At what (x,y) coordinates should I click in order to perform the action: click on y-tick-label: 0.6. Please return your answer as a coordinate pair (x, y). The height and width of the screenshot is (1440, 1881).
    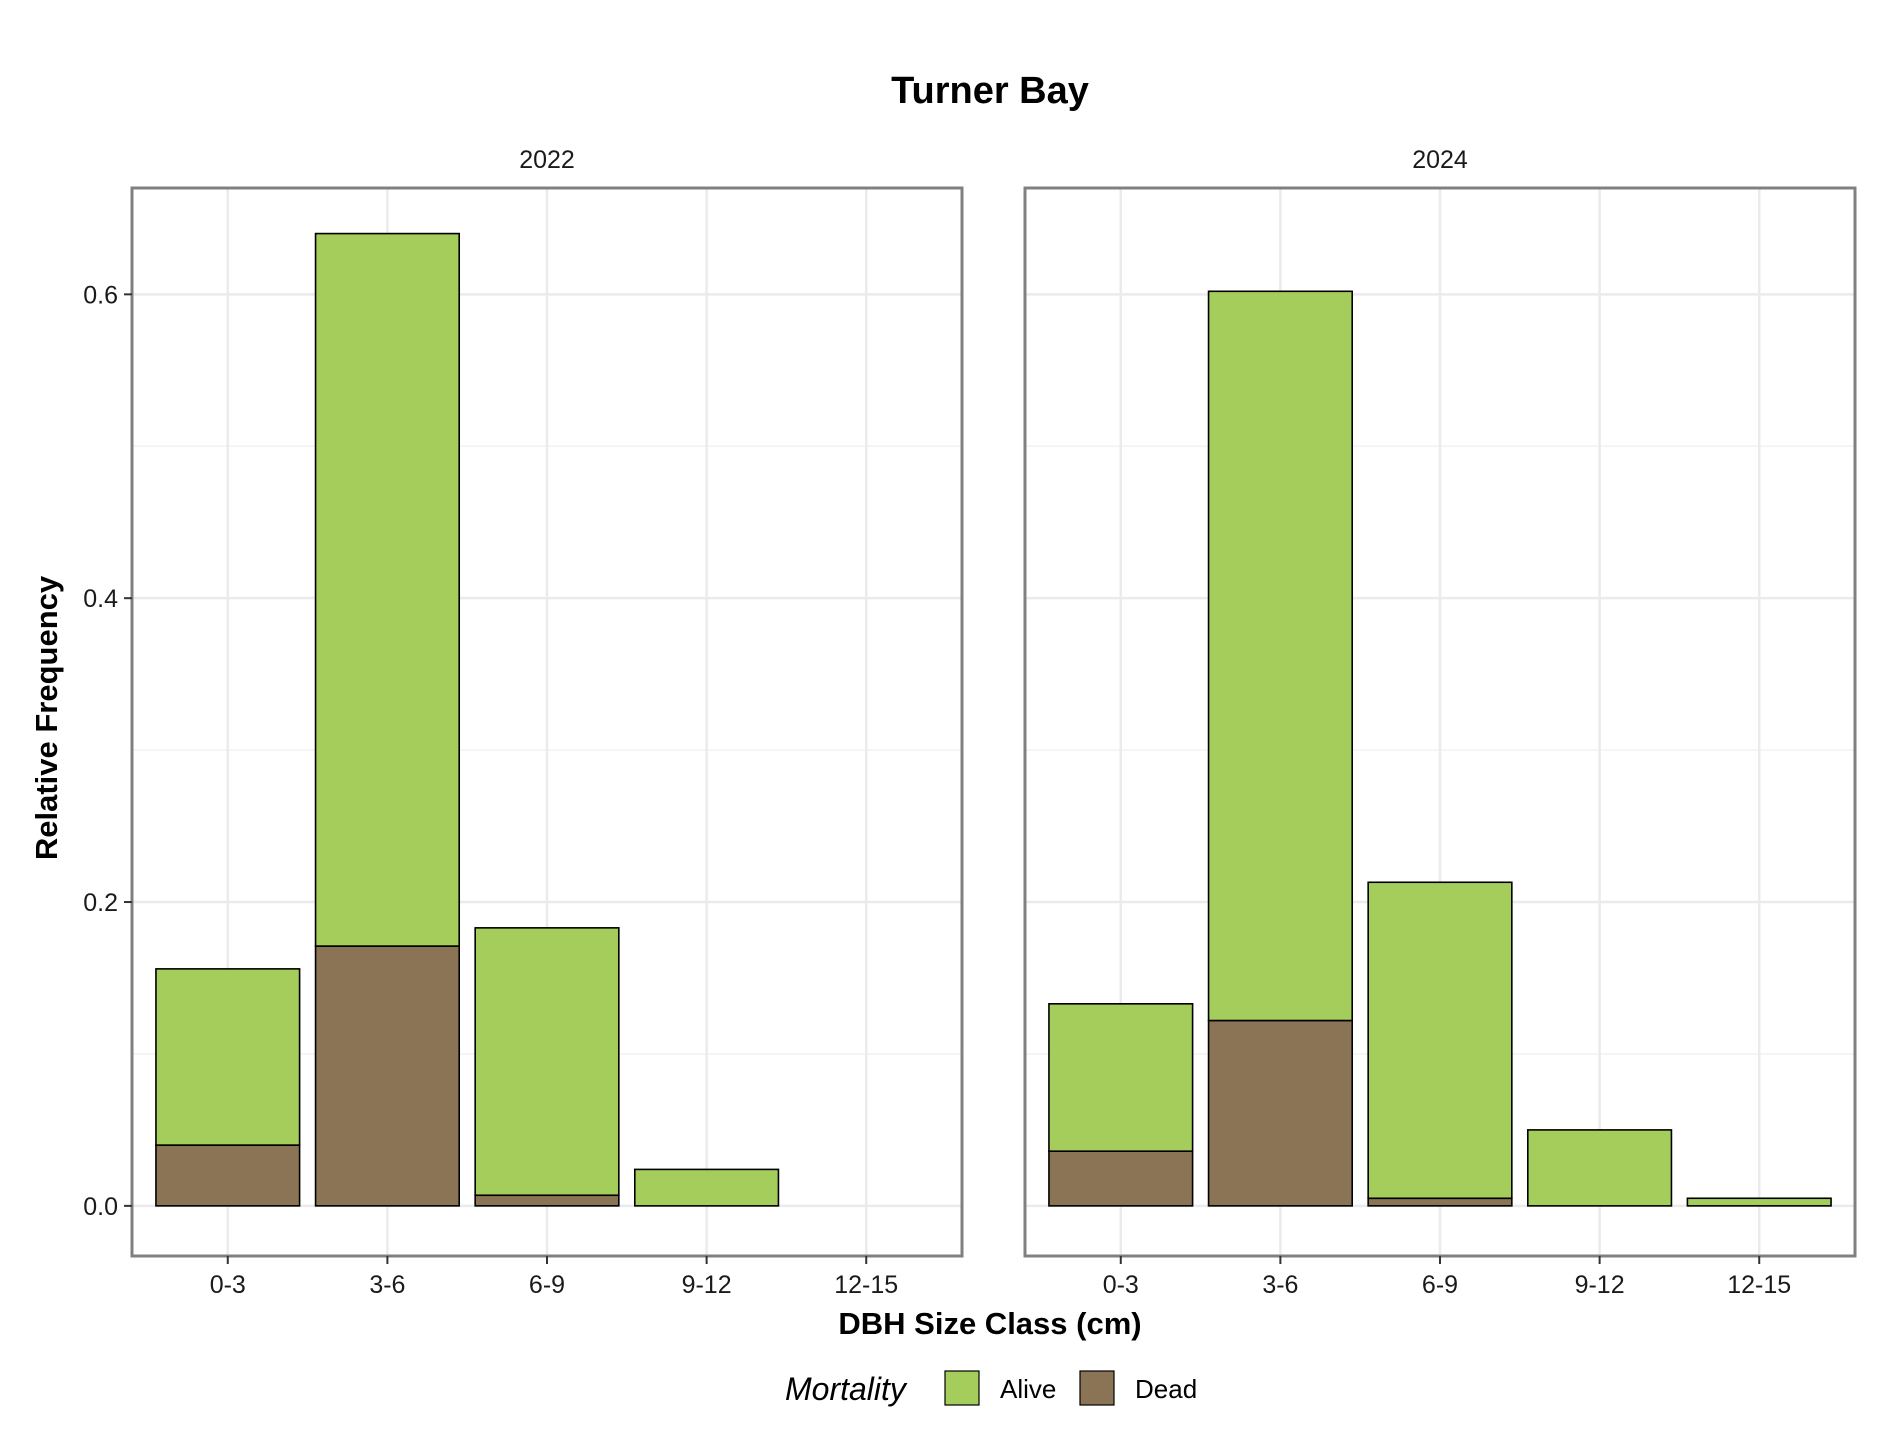
    Looking at the image, I should click on (100, 295).